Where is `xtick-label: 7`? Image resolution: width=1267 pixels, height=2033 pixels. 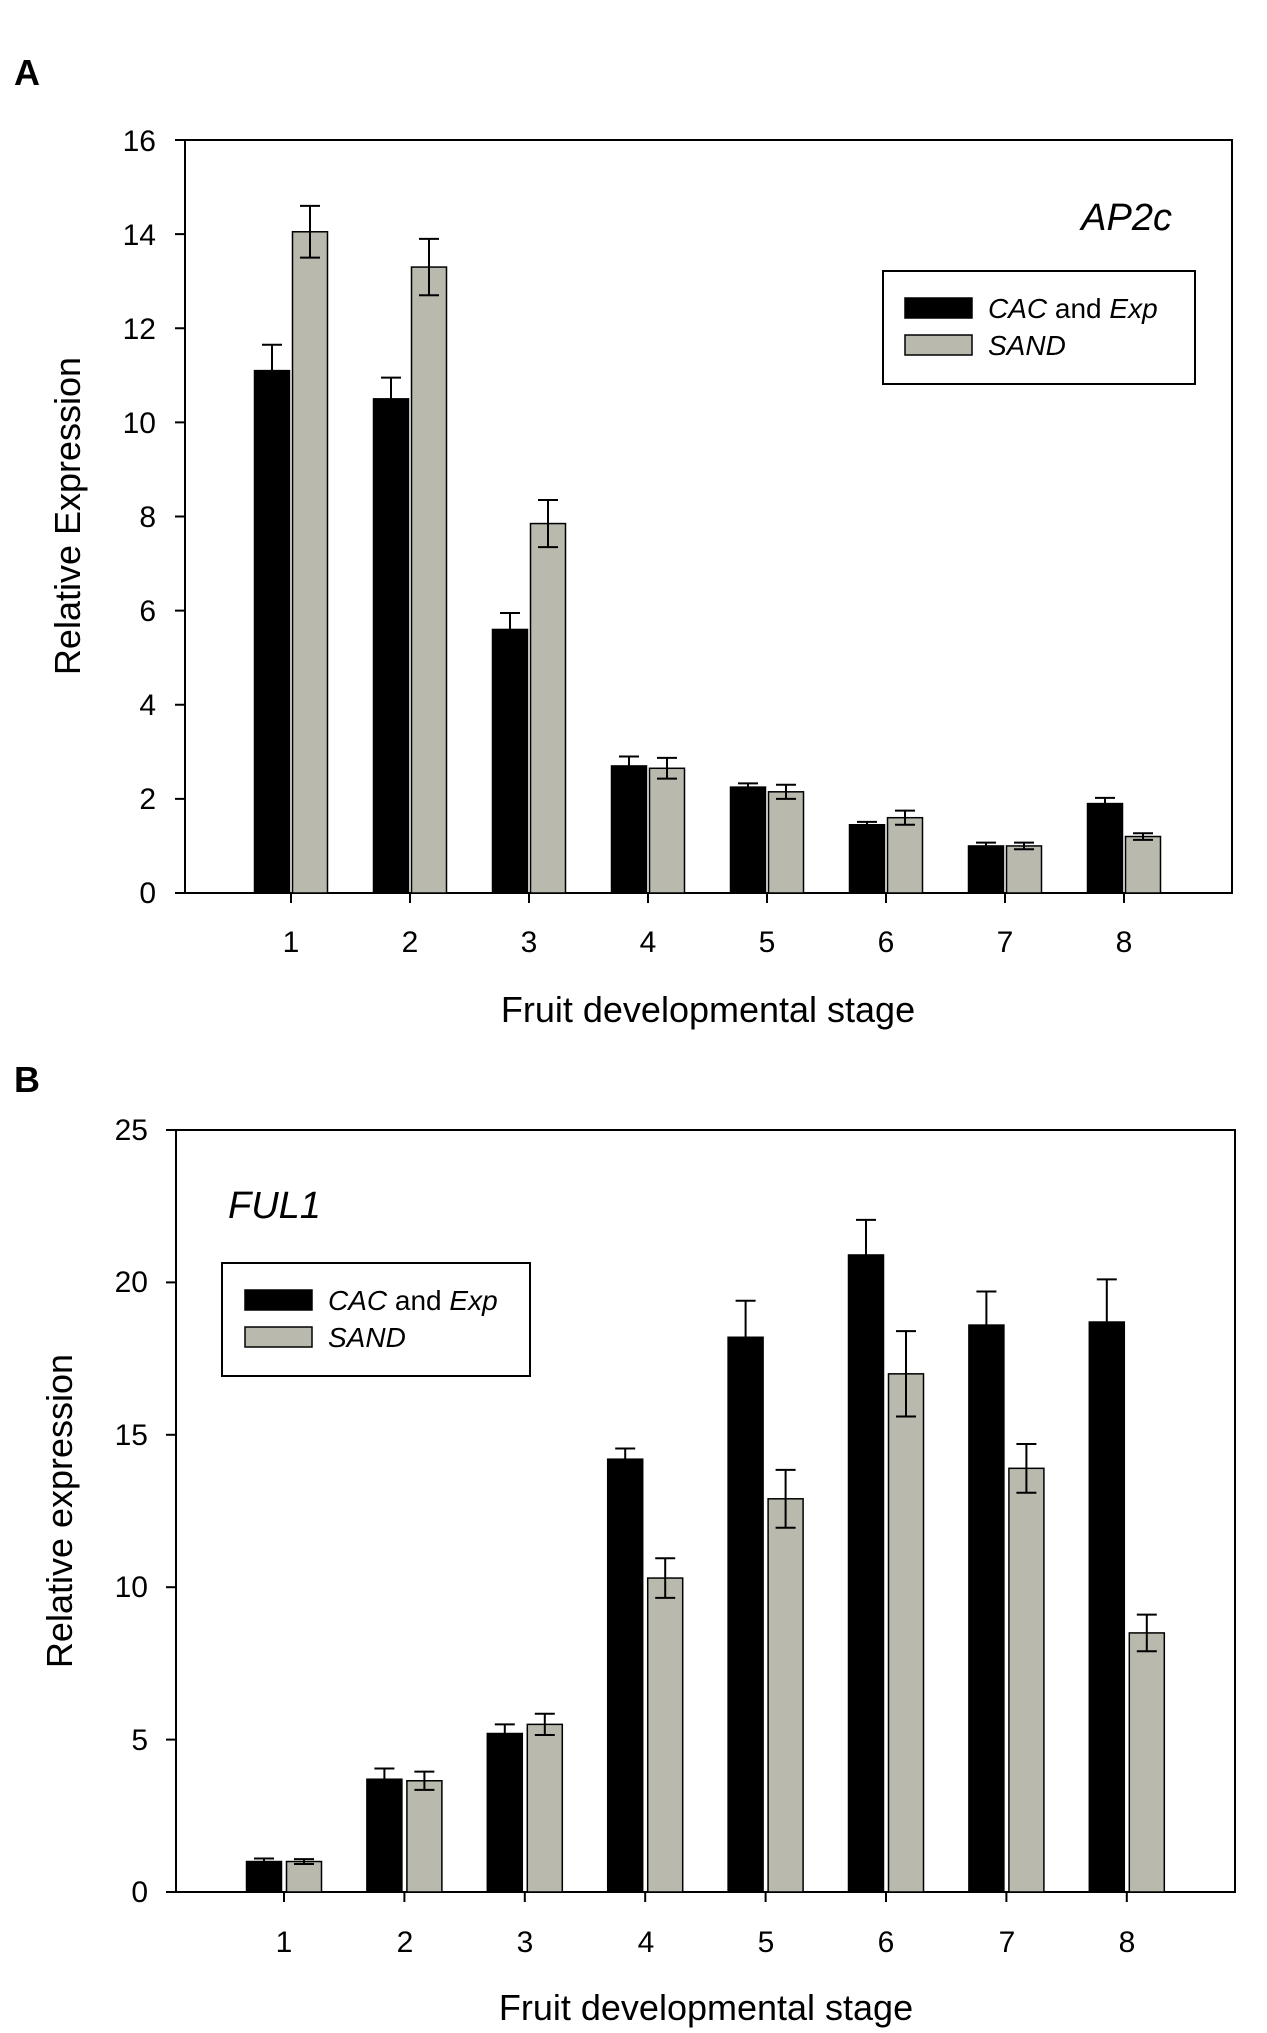 xtick-label: 7 is located at coordinates (1007, 1942).